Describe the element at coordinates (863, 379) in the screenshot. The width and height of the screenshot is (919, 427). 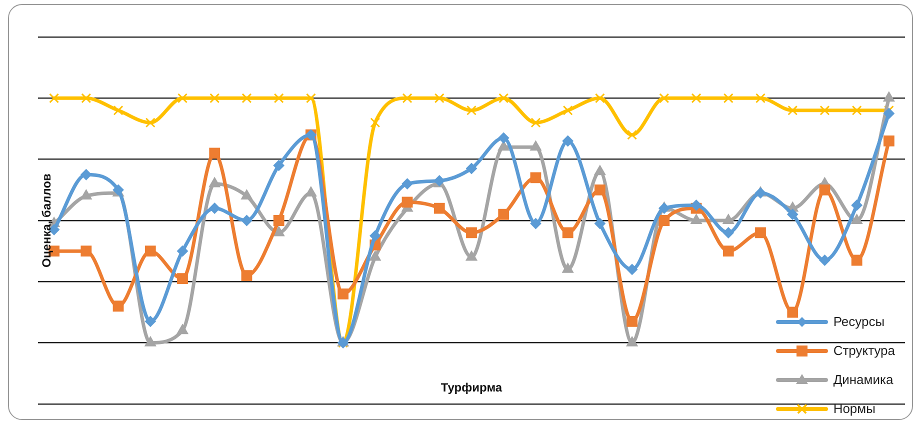
I see `legend-label: Динамика` at that location.